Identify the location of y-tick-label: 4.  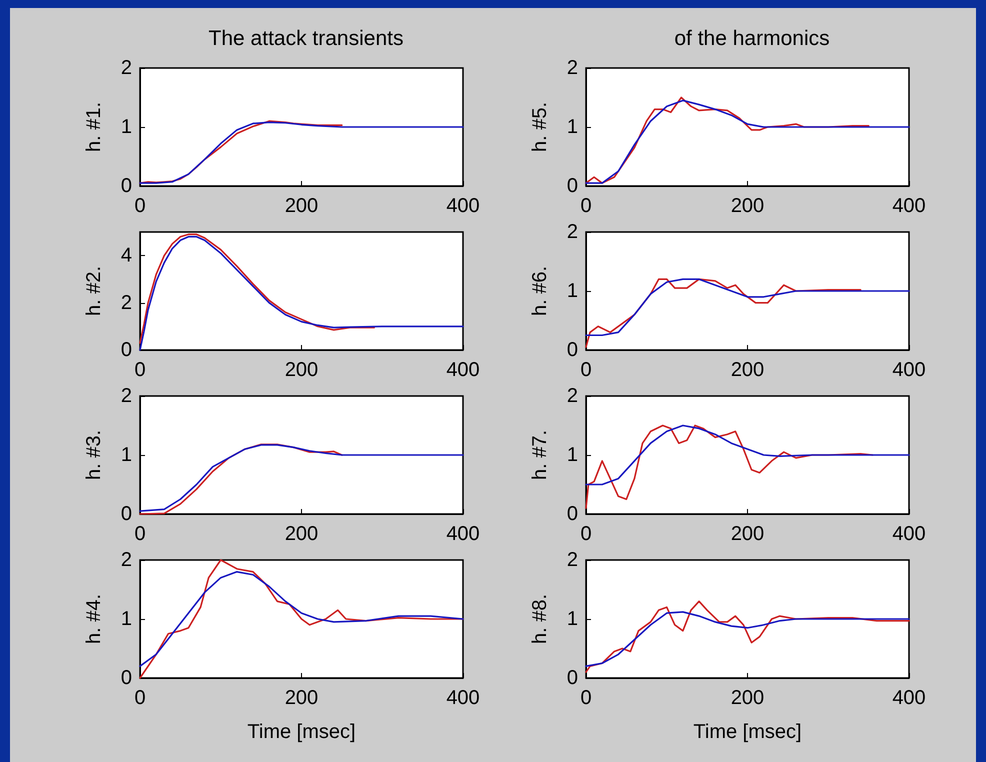
(126, 255).